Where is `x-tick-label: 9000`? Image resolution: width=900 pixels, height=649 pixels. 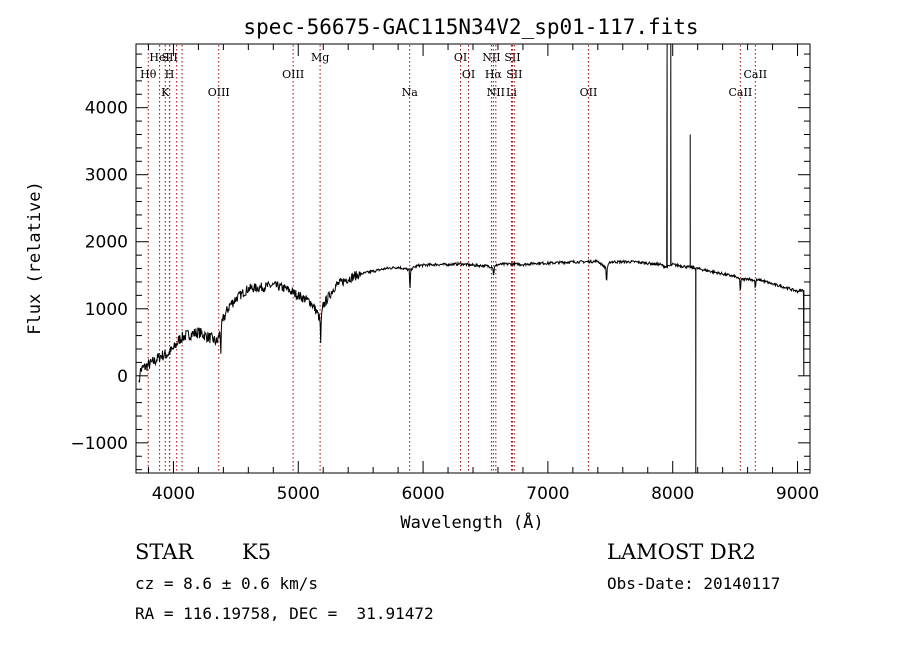
x-tick-label: 9000 is located at coordinates (797, 494).